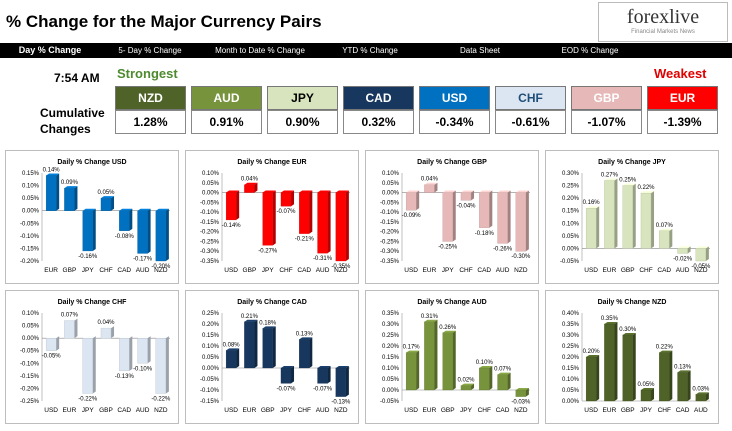  I want to click on category-label: JPY, so click(88, 270).